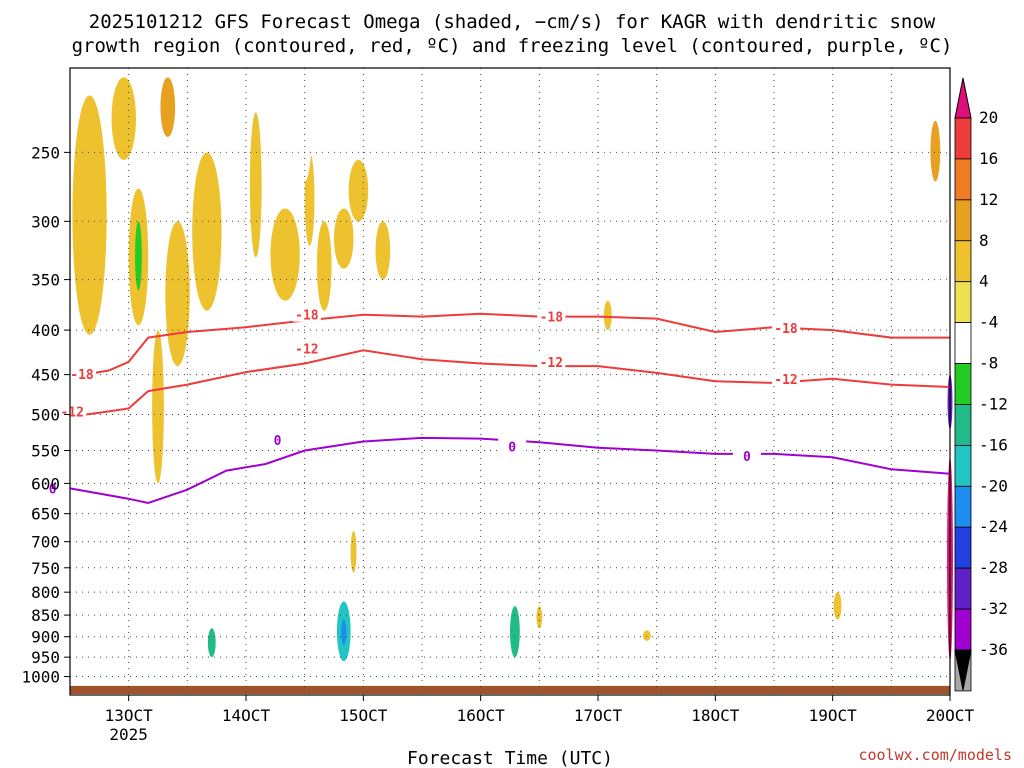 The width and height of the screenshot is (1024, 768). Describe the element at coordinates (481, 715) in the screenshot. I see `x-tick-label: 16OCT` at that location.